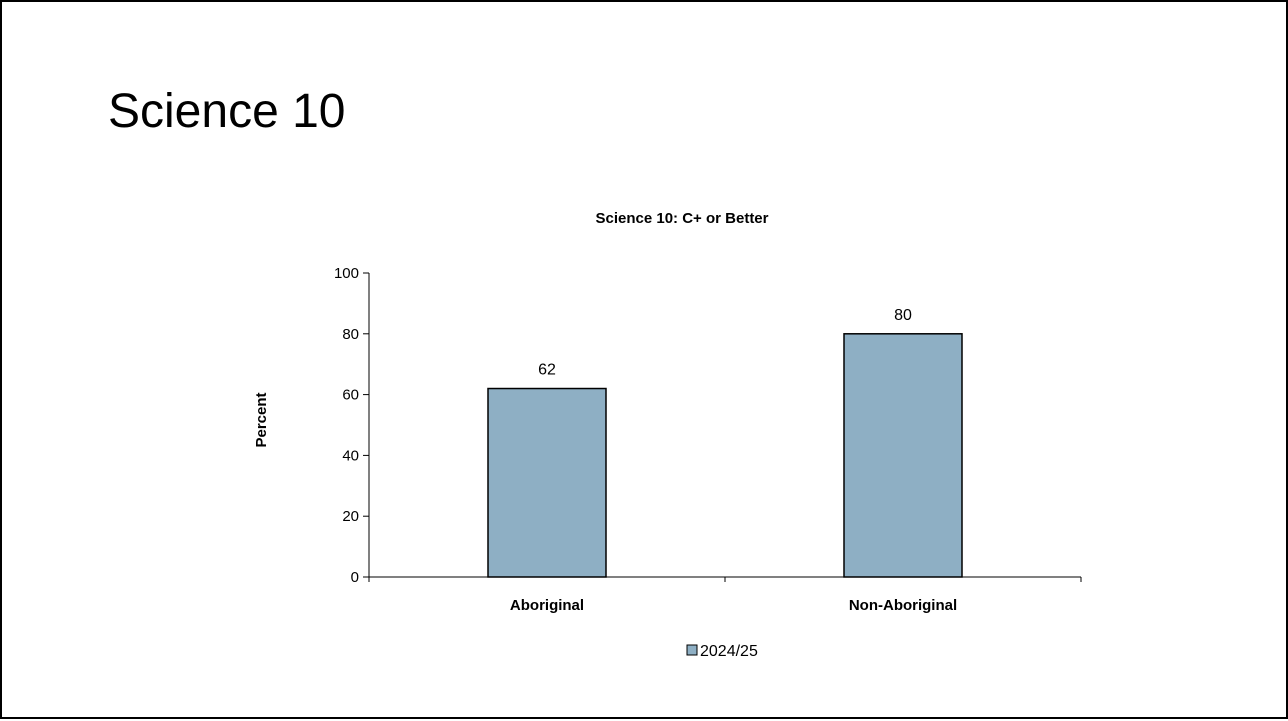 The image size is (1288, 721). Describe the element at coordinates (903, 605) in the screenshot. I see `x-category-label: Non-Aboriginal` at that location.